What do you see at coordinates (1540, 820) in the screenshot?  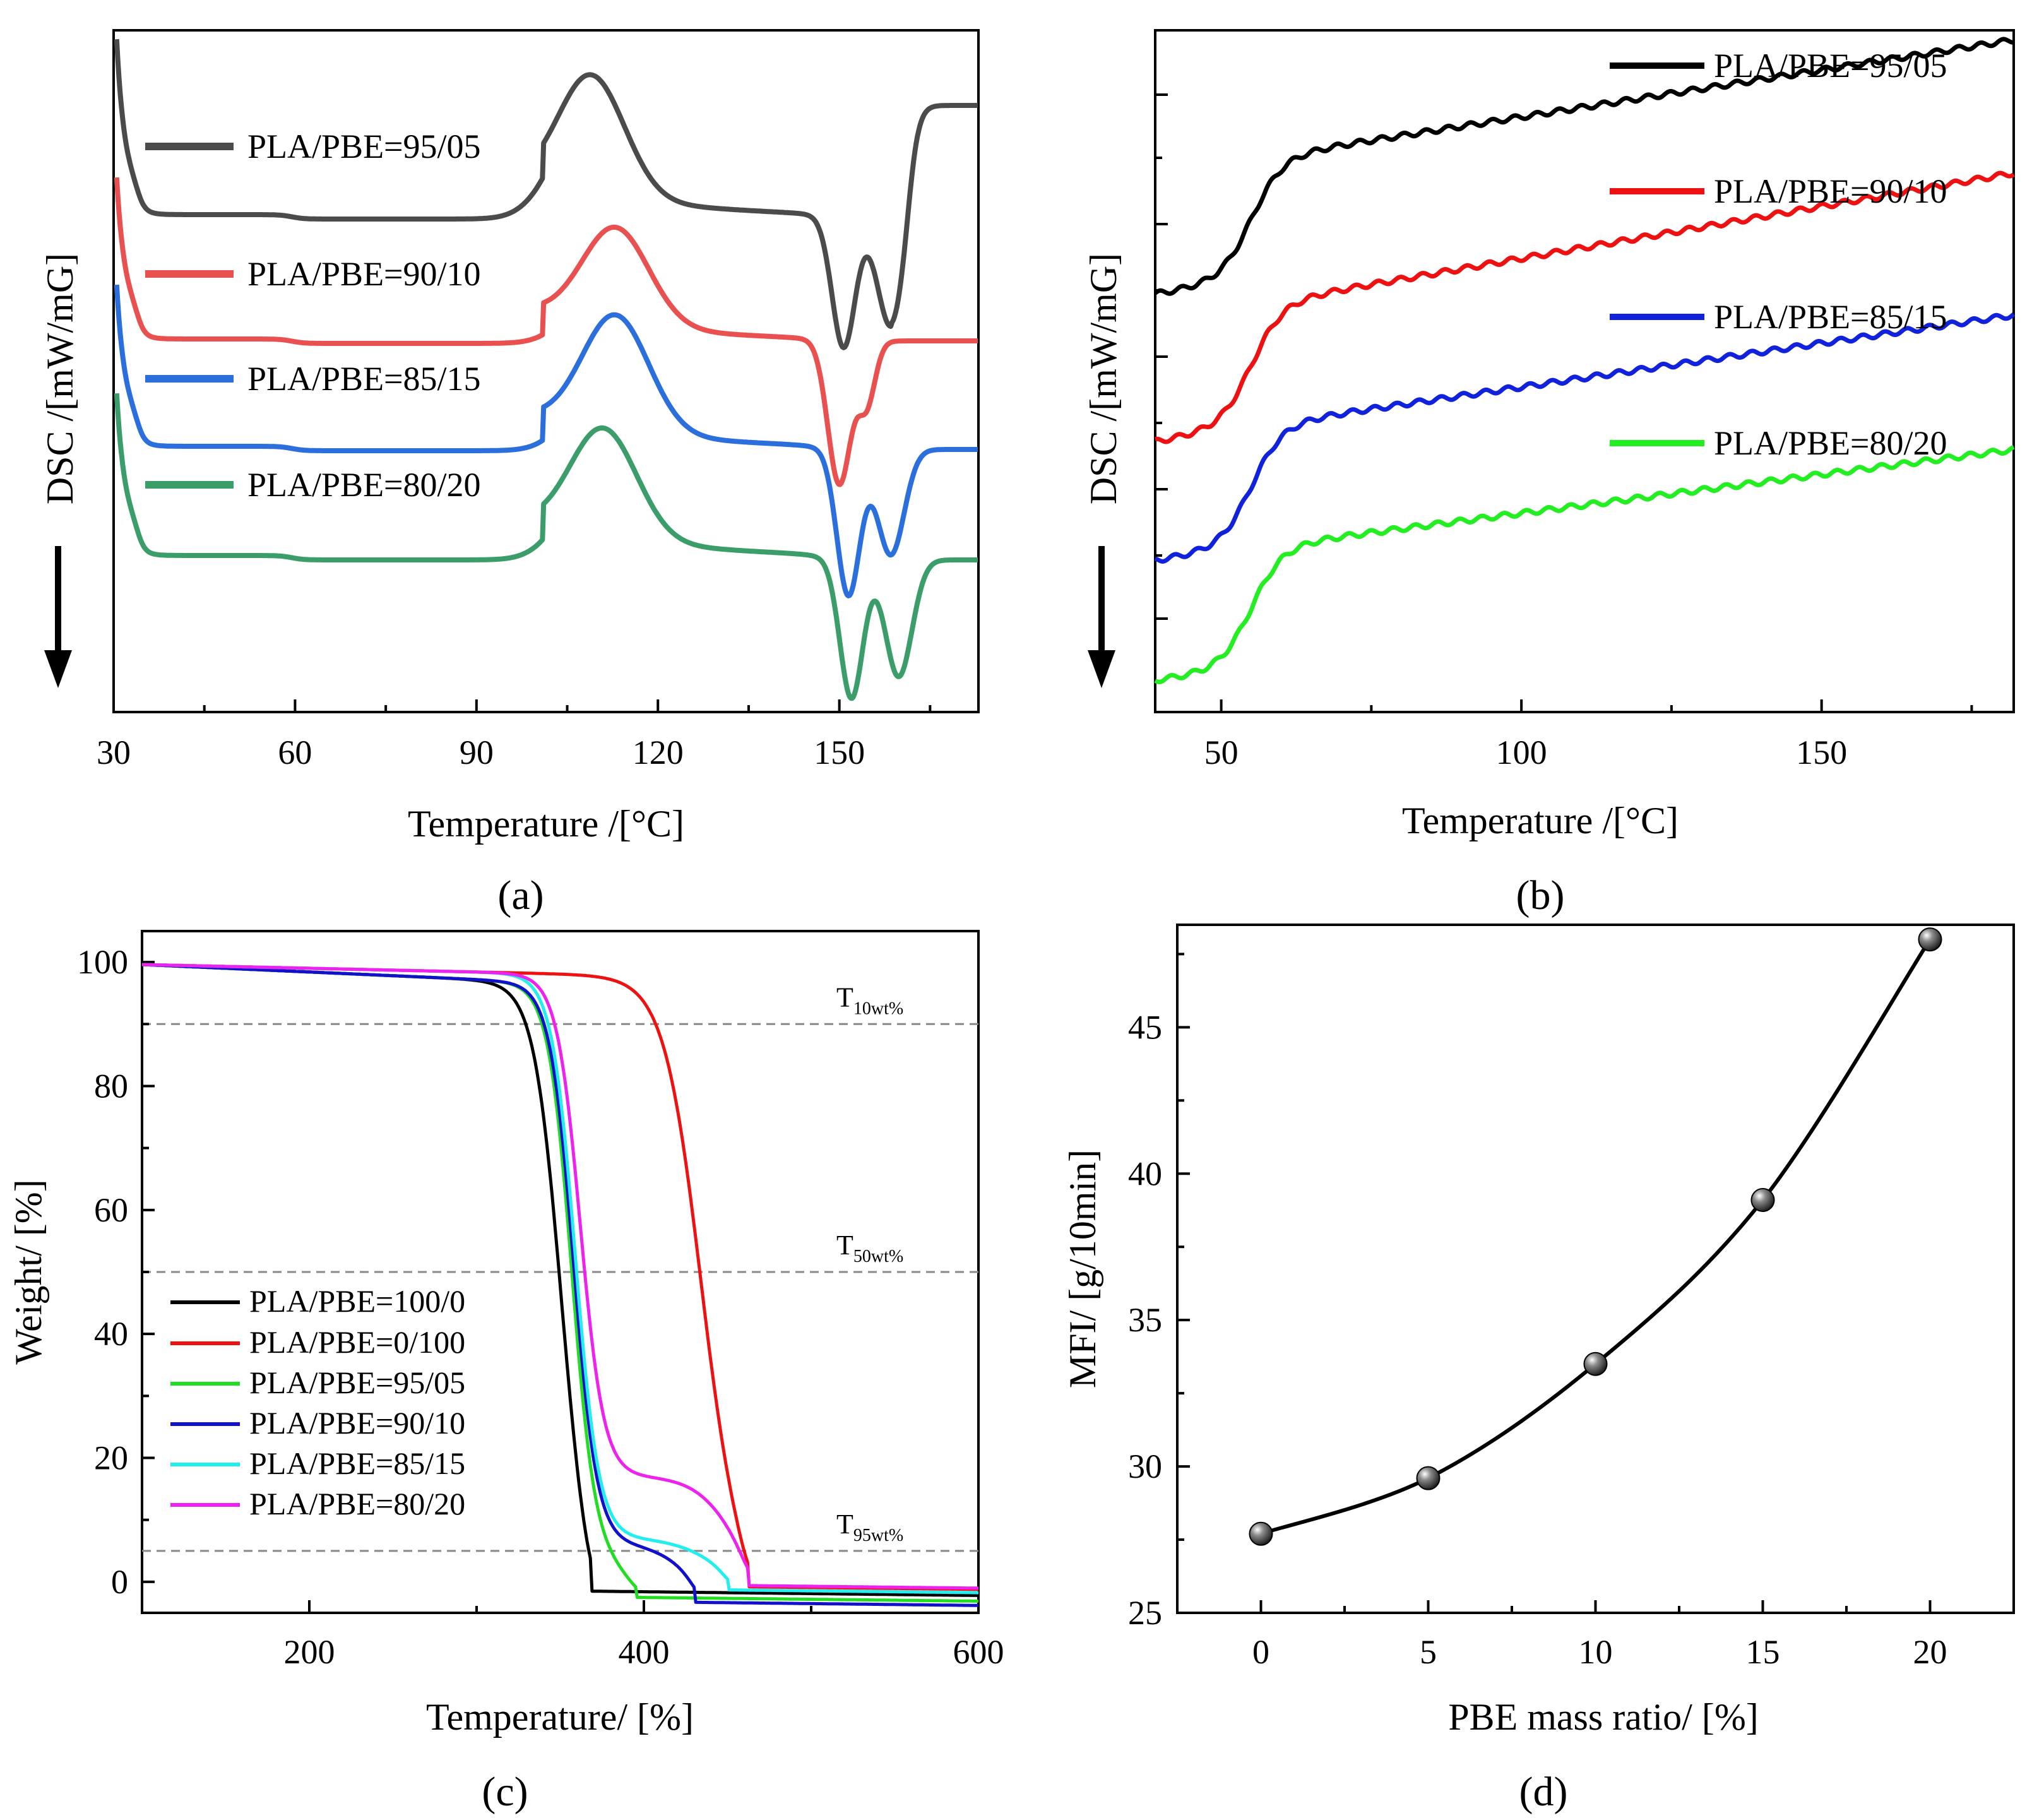 I see `panel-b-x-label: Temperature /[°C]` at bounding box center [1540, 820].